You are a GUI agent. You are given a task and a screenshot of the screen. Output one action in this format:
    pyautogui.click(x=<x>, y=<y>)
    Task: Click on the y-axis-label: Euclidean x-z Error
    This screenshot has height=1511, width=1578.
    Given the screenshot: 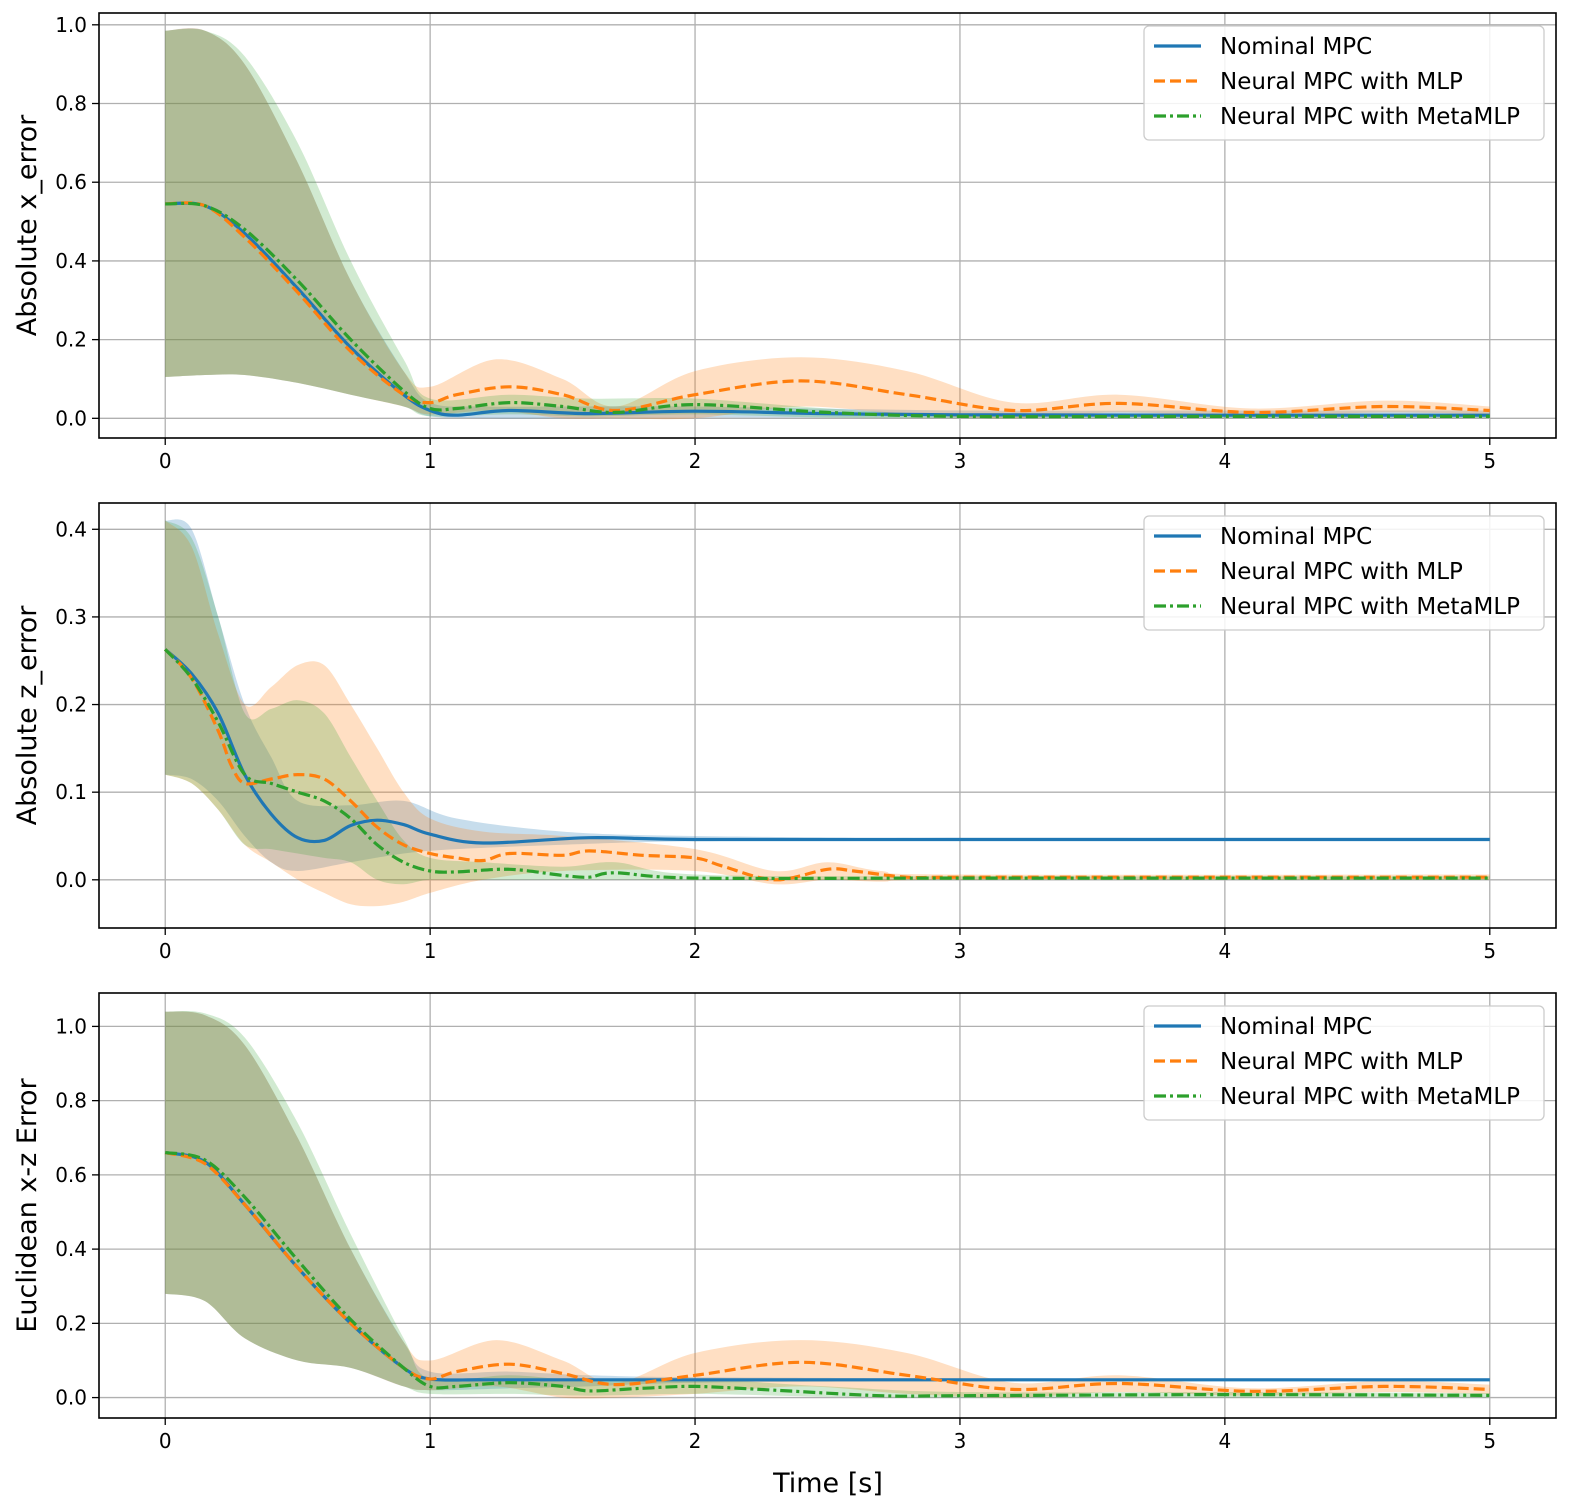 What is the action you would take?
    pyautogui.click(x=27, y=1204)
    